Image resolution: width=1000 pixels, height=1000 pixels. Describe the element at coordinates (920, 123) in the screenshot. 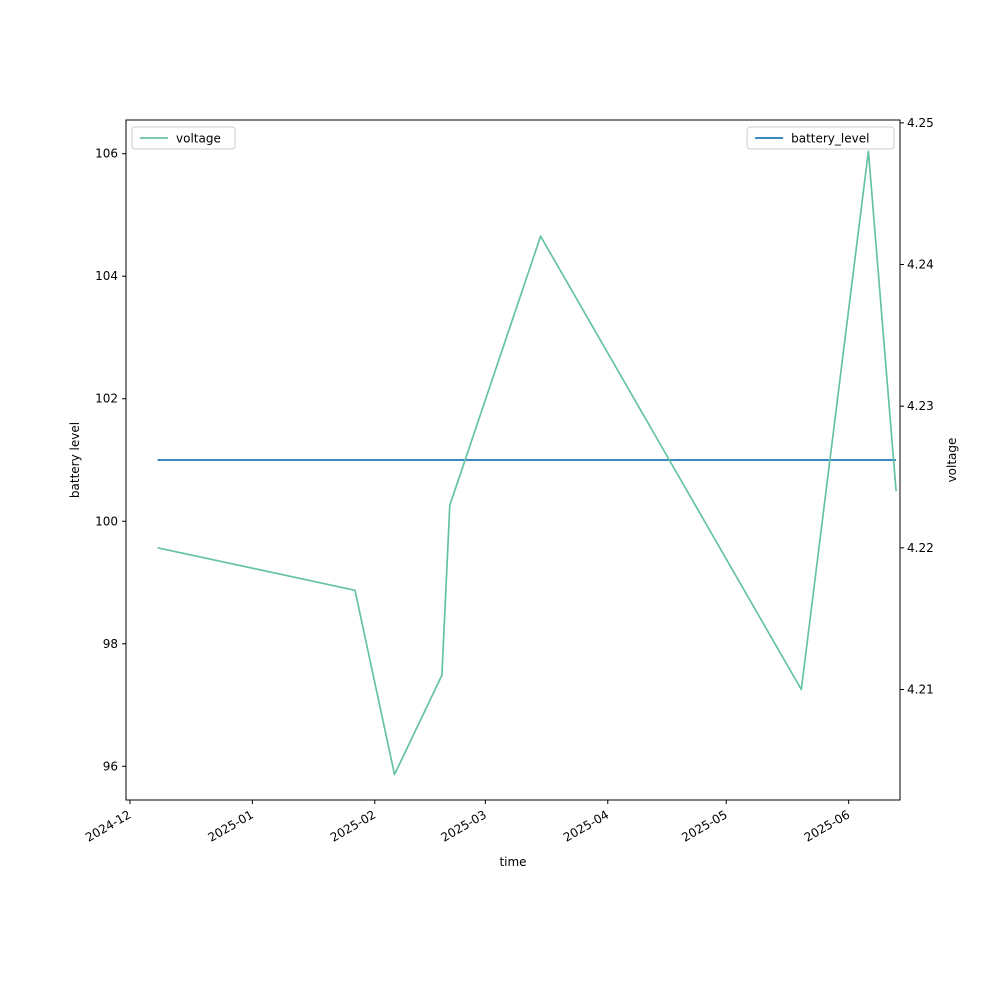

I see `y-tick-label-right: 4.25` at that location.